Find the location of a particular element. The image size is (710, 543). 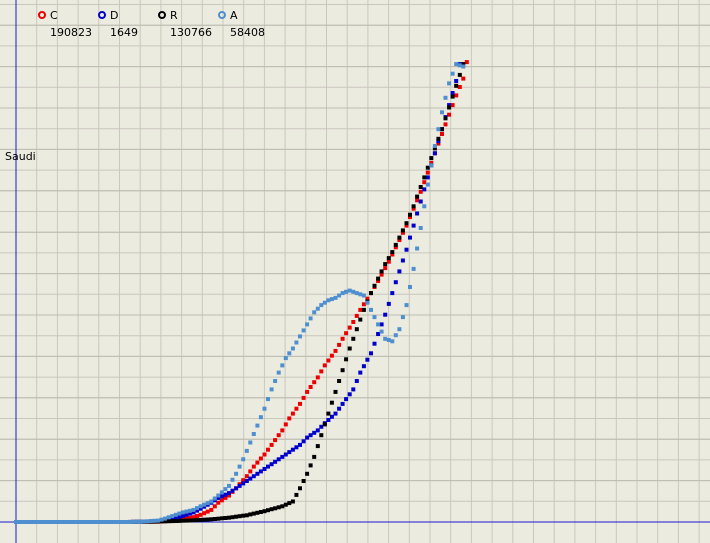

legend-value-c: 190823 is located at coordinates (71, 32).